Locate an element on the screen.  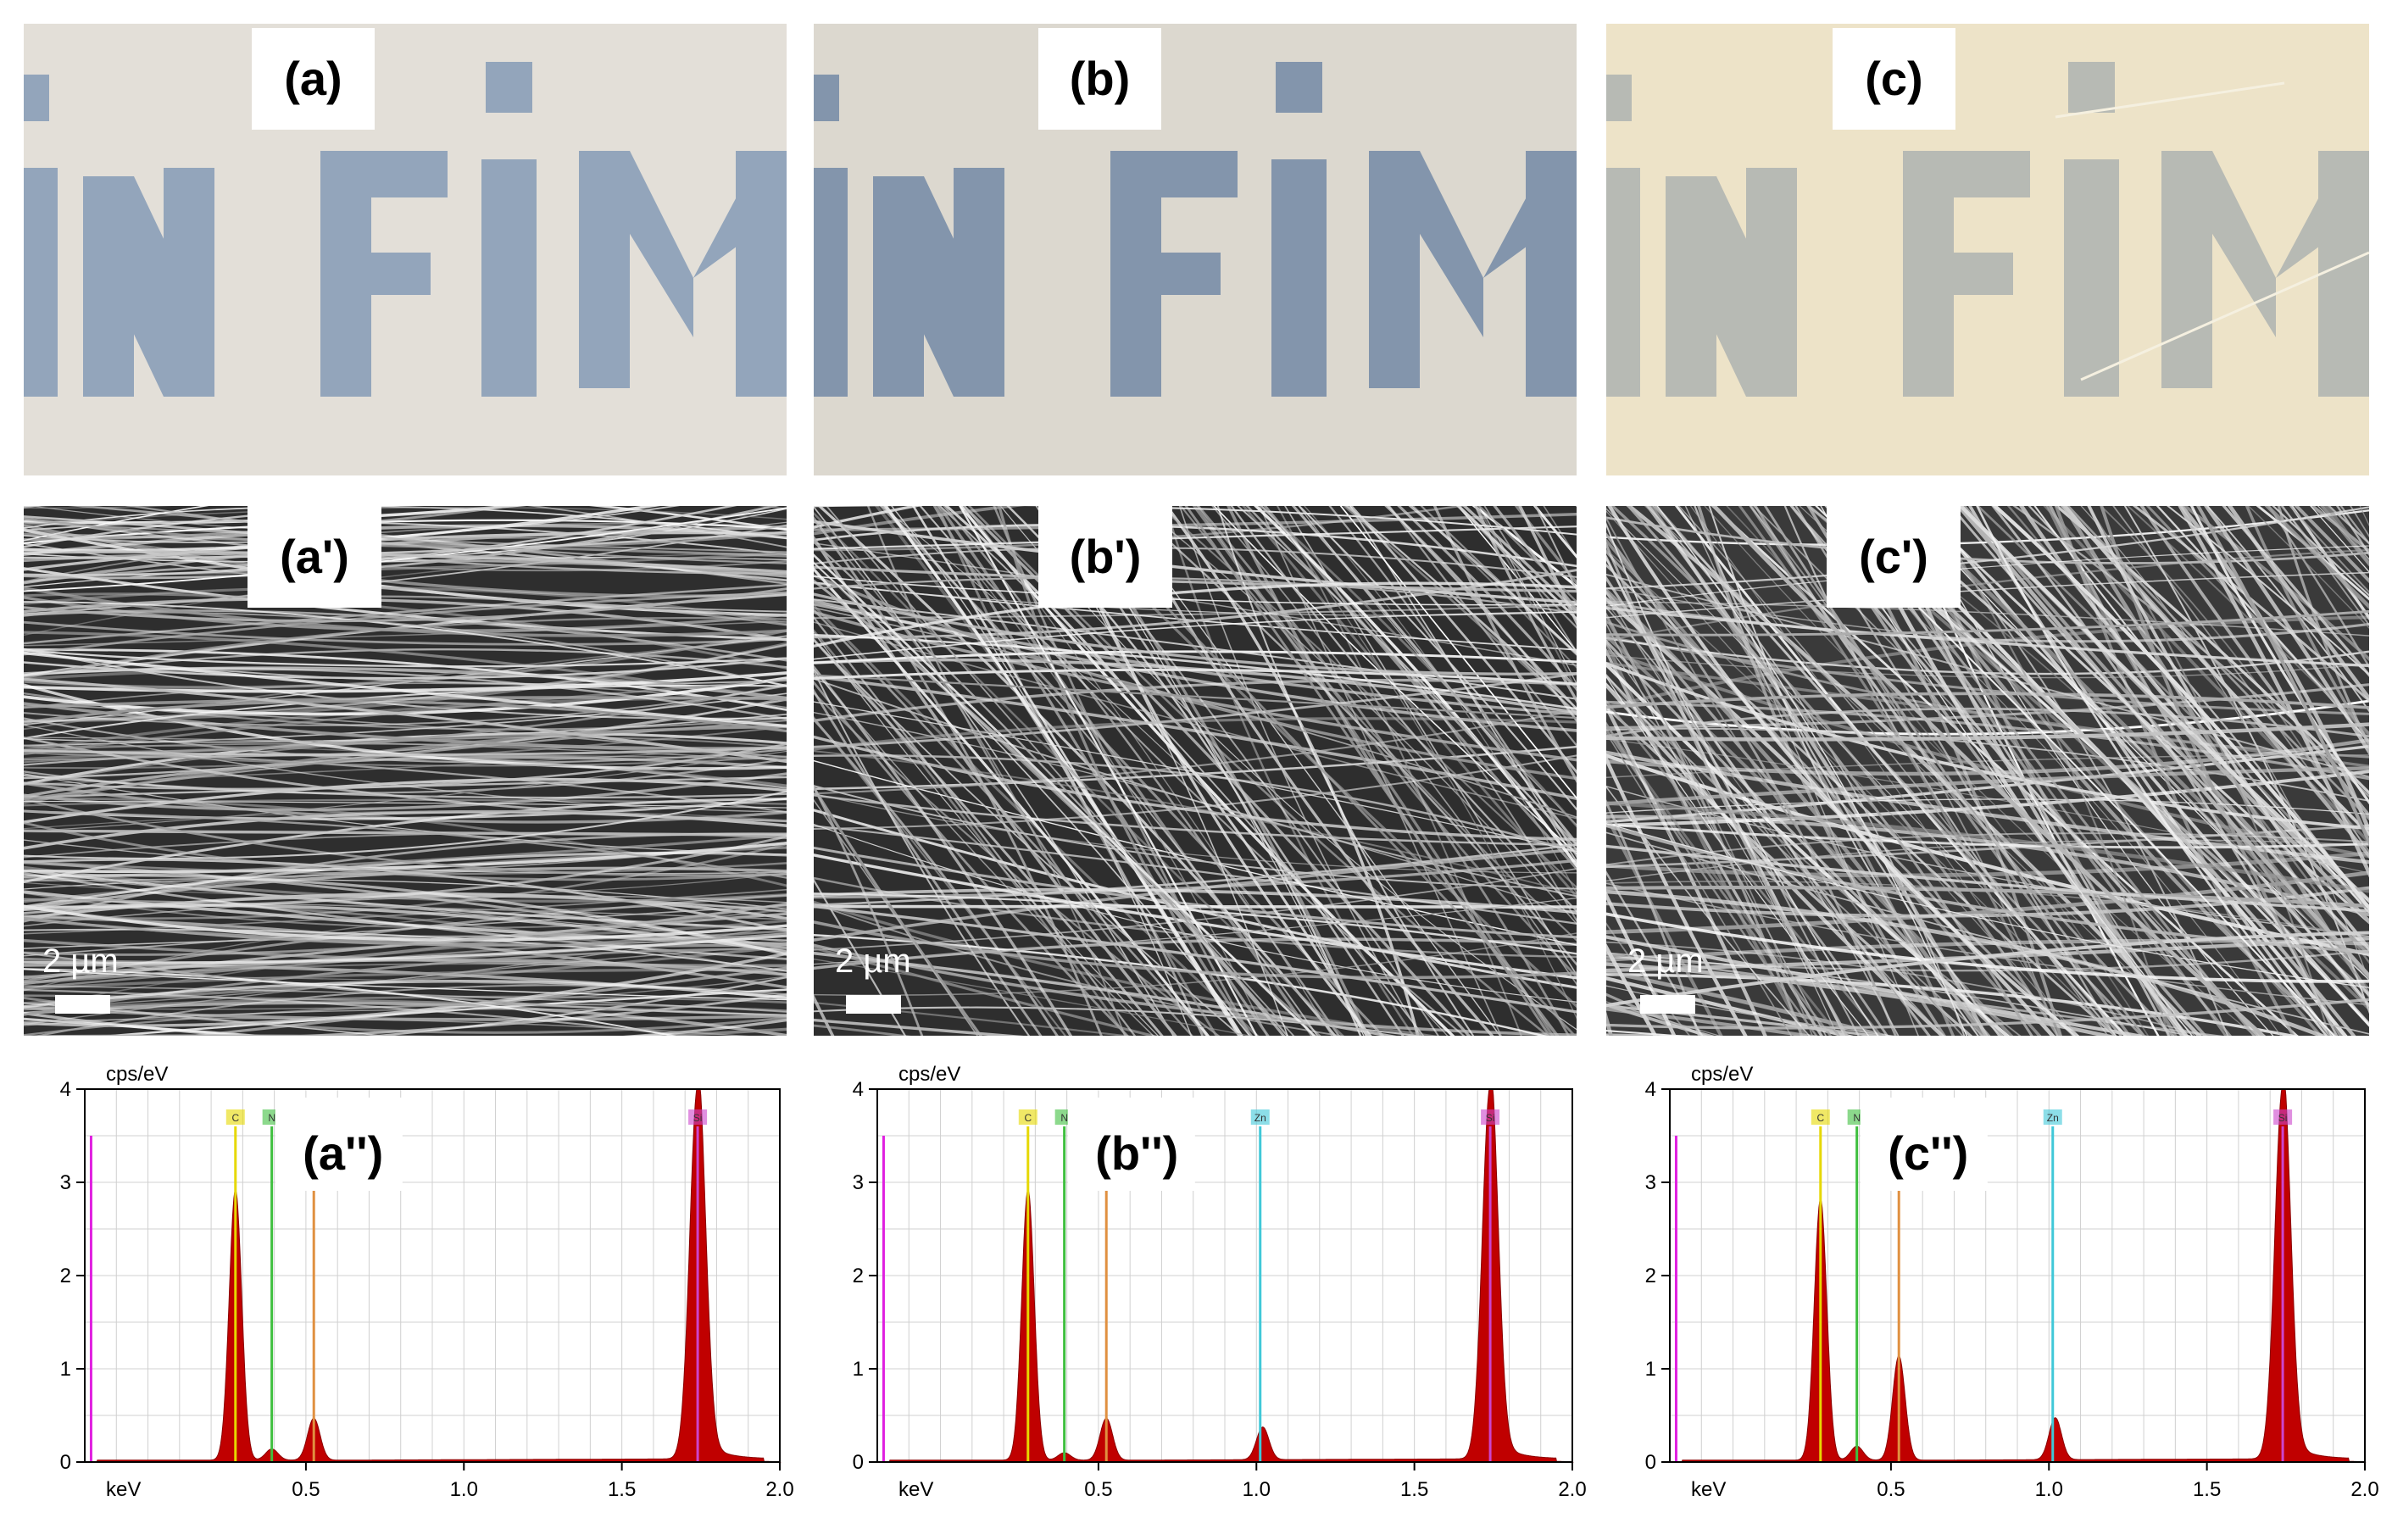
x-axis-label: keV is located at coordinates (124, 1490).